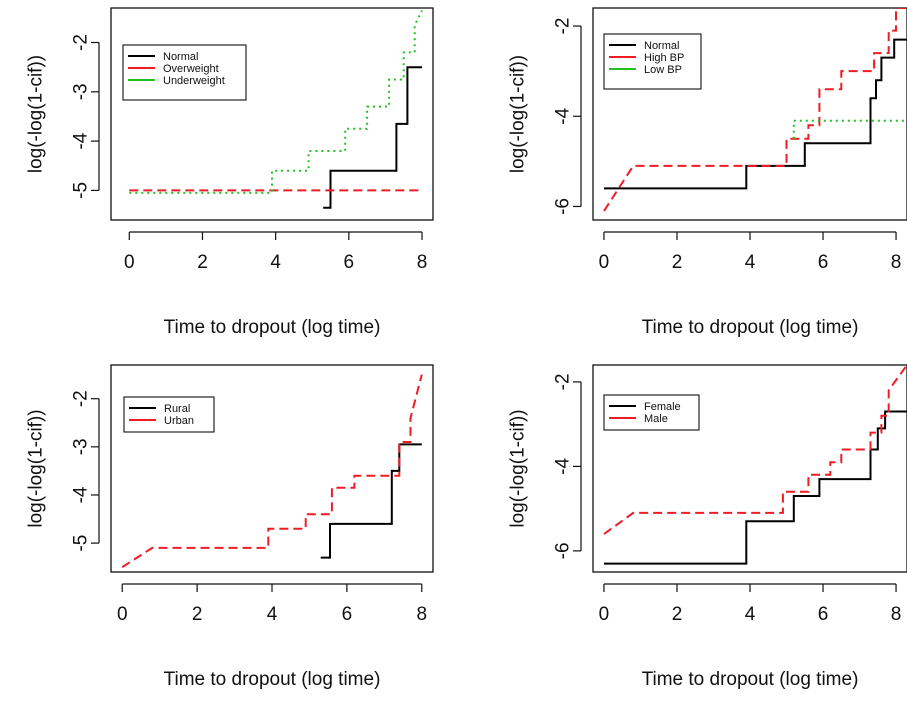  What do you see at coordinates (849, 129) in the screenshot?
I see `series-line-low-bp` at bounding box center [849, 129].